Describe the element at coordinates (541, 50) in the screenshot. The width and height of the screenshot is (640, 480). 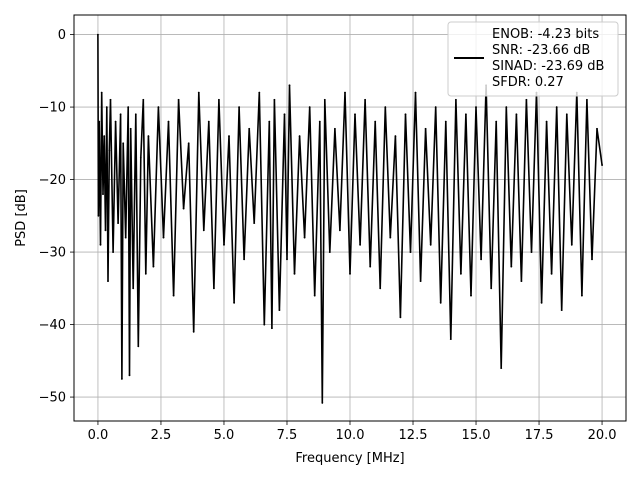
I see `legend-text-snr: SNR: -23.66 dB` at that location.